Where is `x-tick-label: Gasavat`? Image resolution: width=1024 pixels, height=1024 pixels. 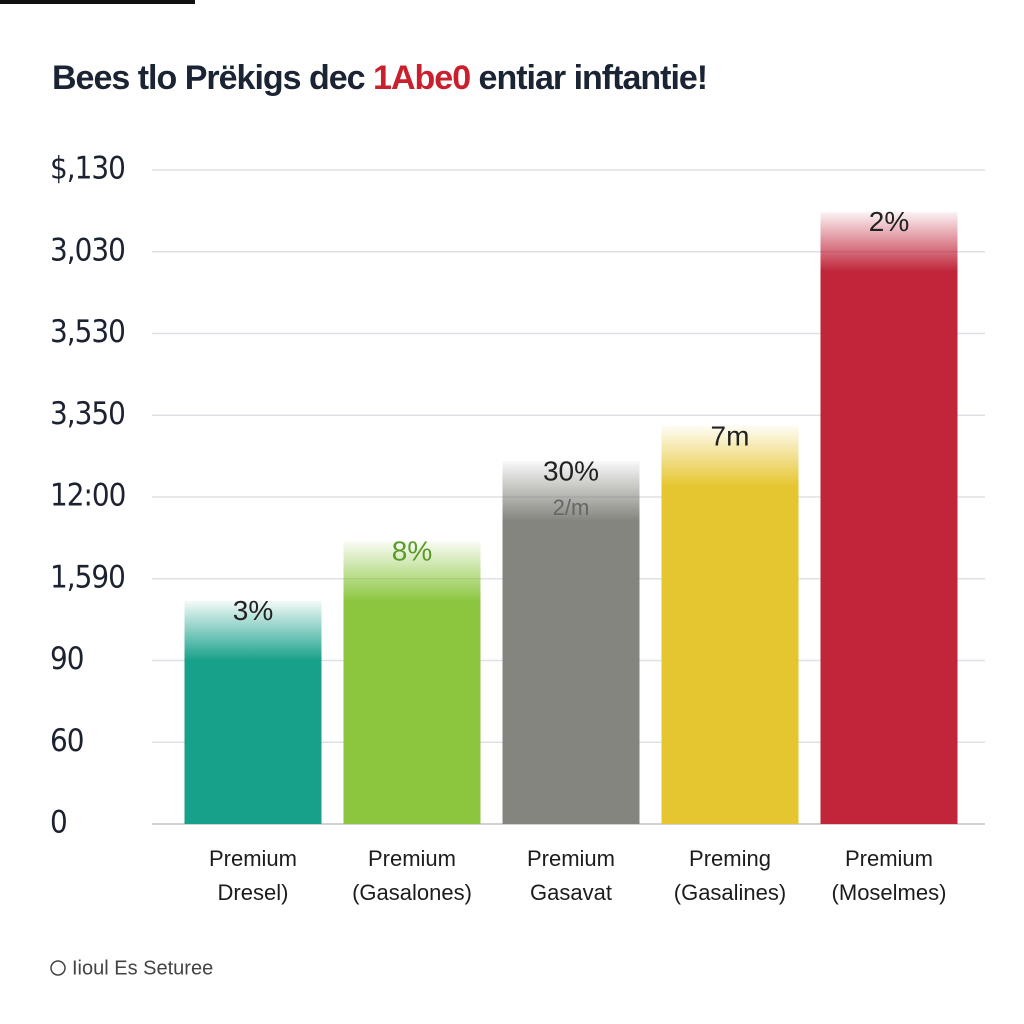
x-tick-label: Gasavat is located at coordinates (571, 892).